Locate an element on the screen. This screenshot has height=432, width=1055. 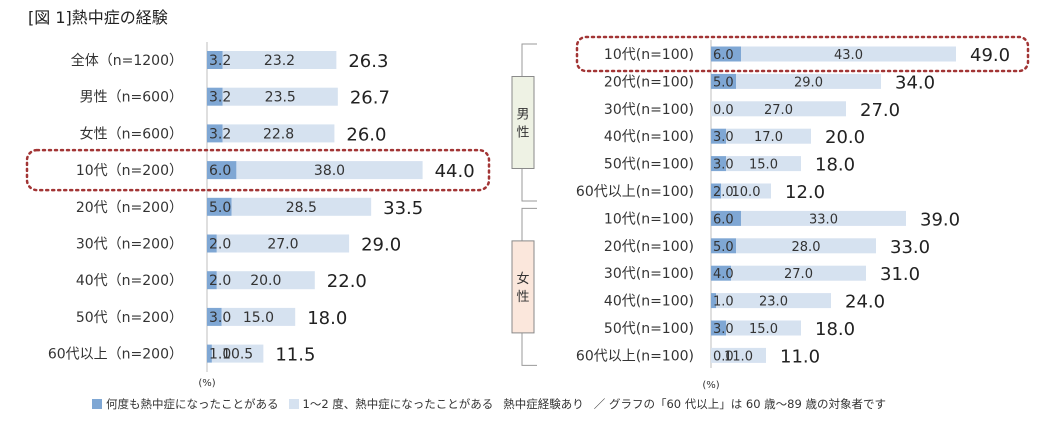
group-label-box-male is located at coordinates (523, 122).